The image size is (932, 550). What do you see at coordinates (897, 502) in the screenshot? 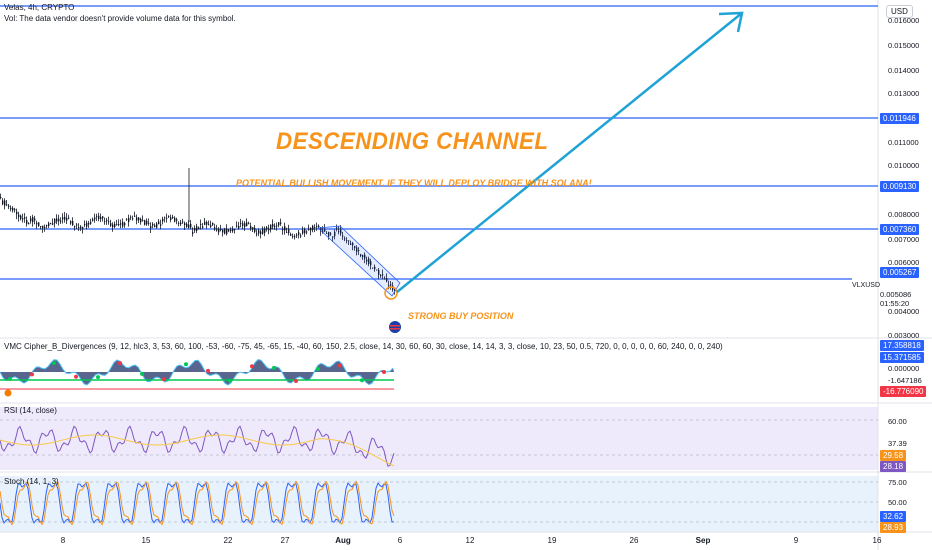
I see `stoch-tick-label: 50.00` at bounding box center [897, 502].